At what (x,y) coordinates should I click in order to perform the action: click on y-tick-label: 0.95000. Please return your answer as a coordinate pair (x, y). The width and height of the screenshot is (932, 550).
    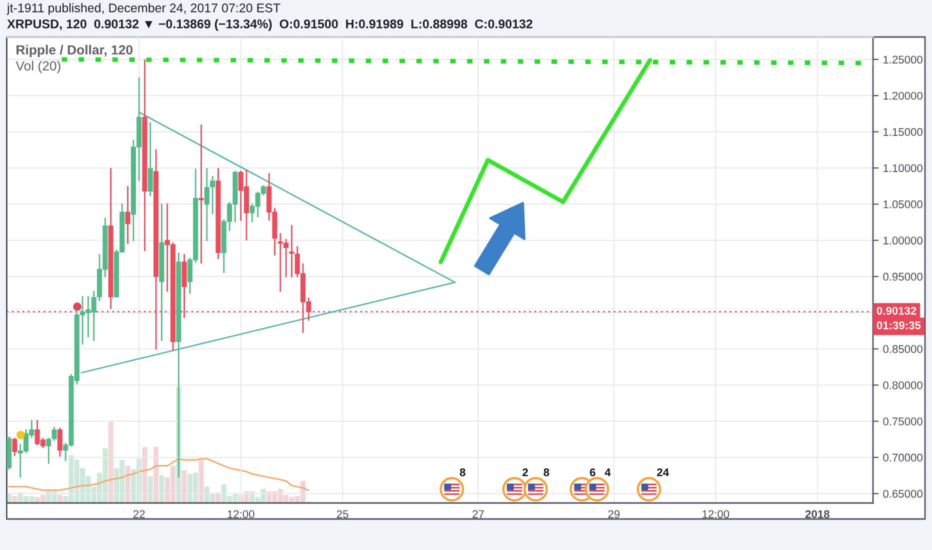
    Looking at the image, I should click on (902, 276).